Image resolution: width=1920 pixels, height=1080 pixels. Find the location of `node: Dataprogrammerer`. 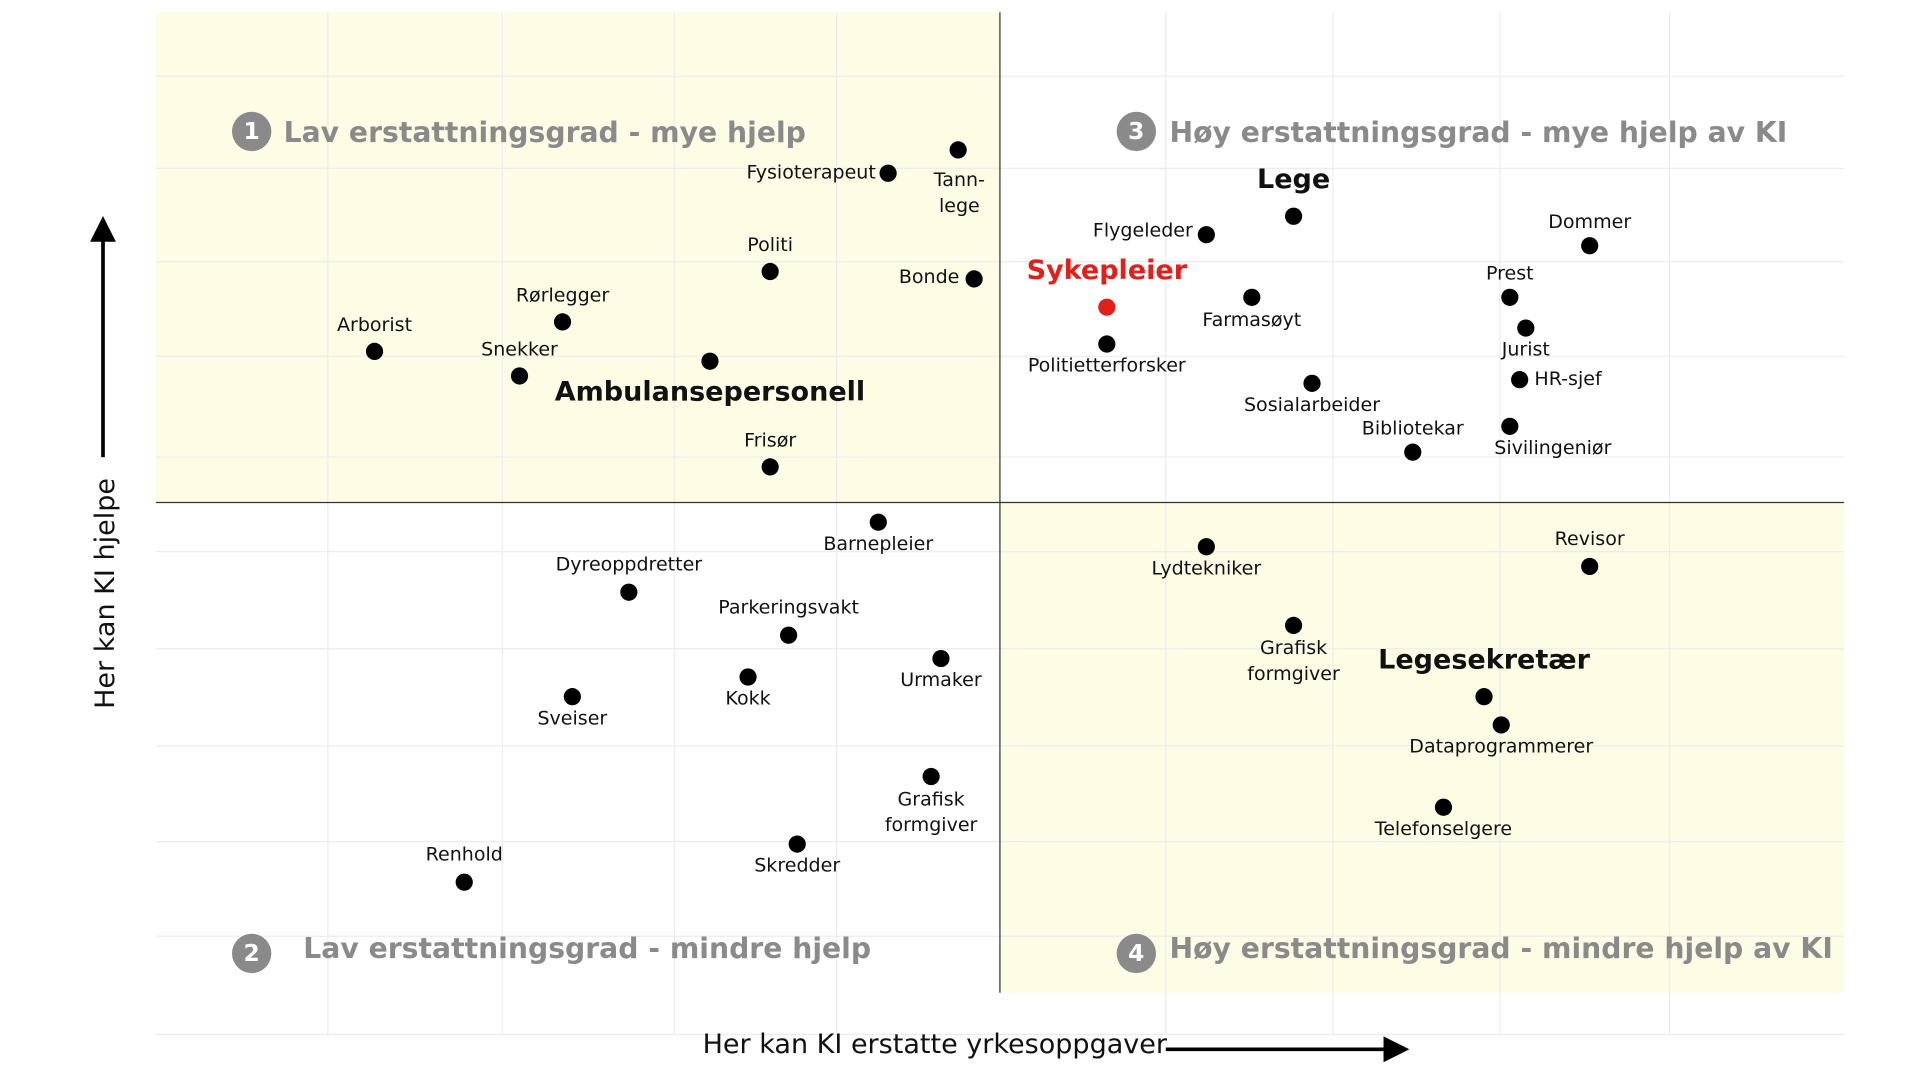

node: Dataprogrammerer is located at coordinates (1501, 737).